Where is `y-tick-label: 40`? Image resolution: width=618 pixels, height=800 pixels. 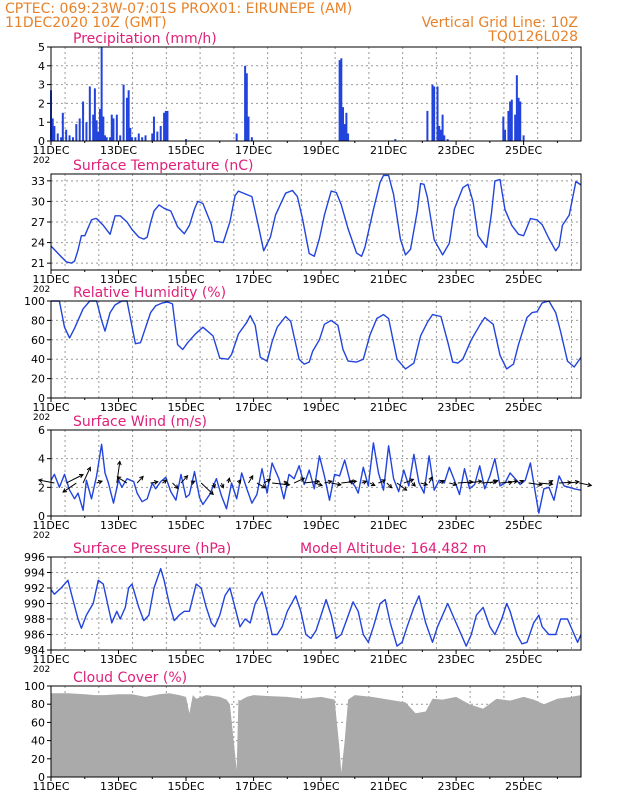 y-tick-label: 40 is located at coordinates (38, 359).